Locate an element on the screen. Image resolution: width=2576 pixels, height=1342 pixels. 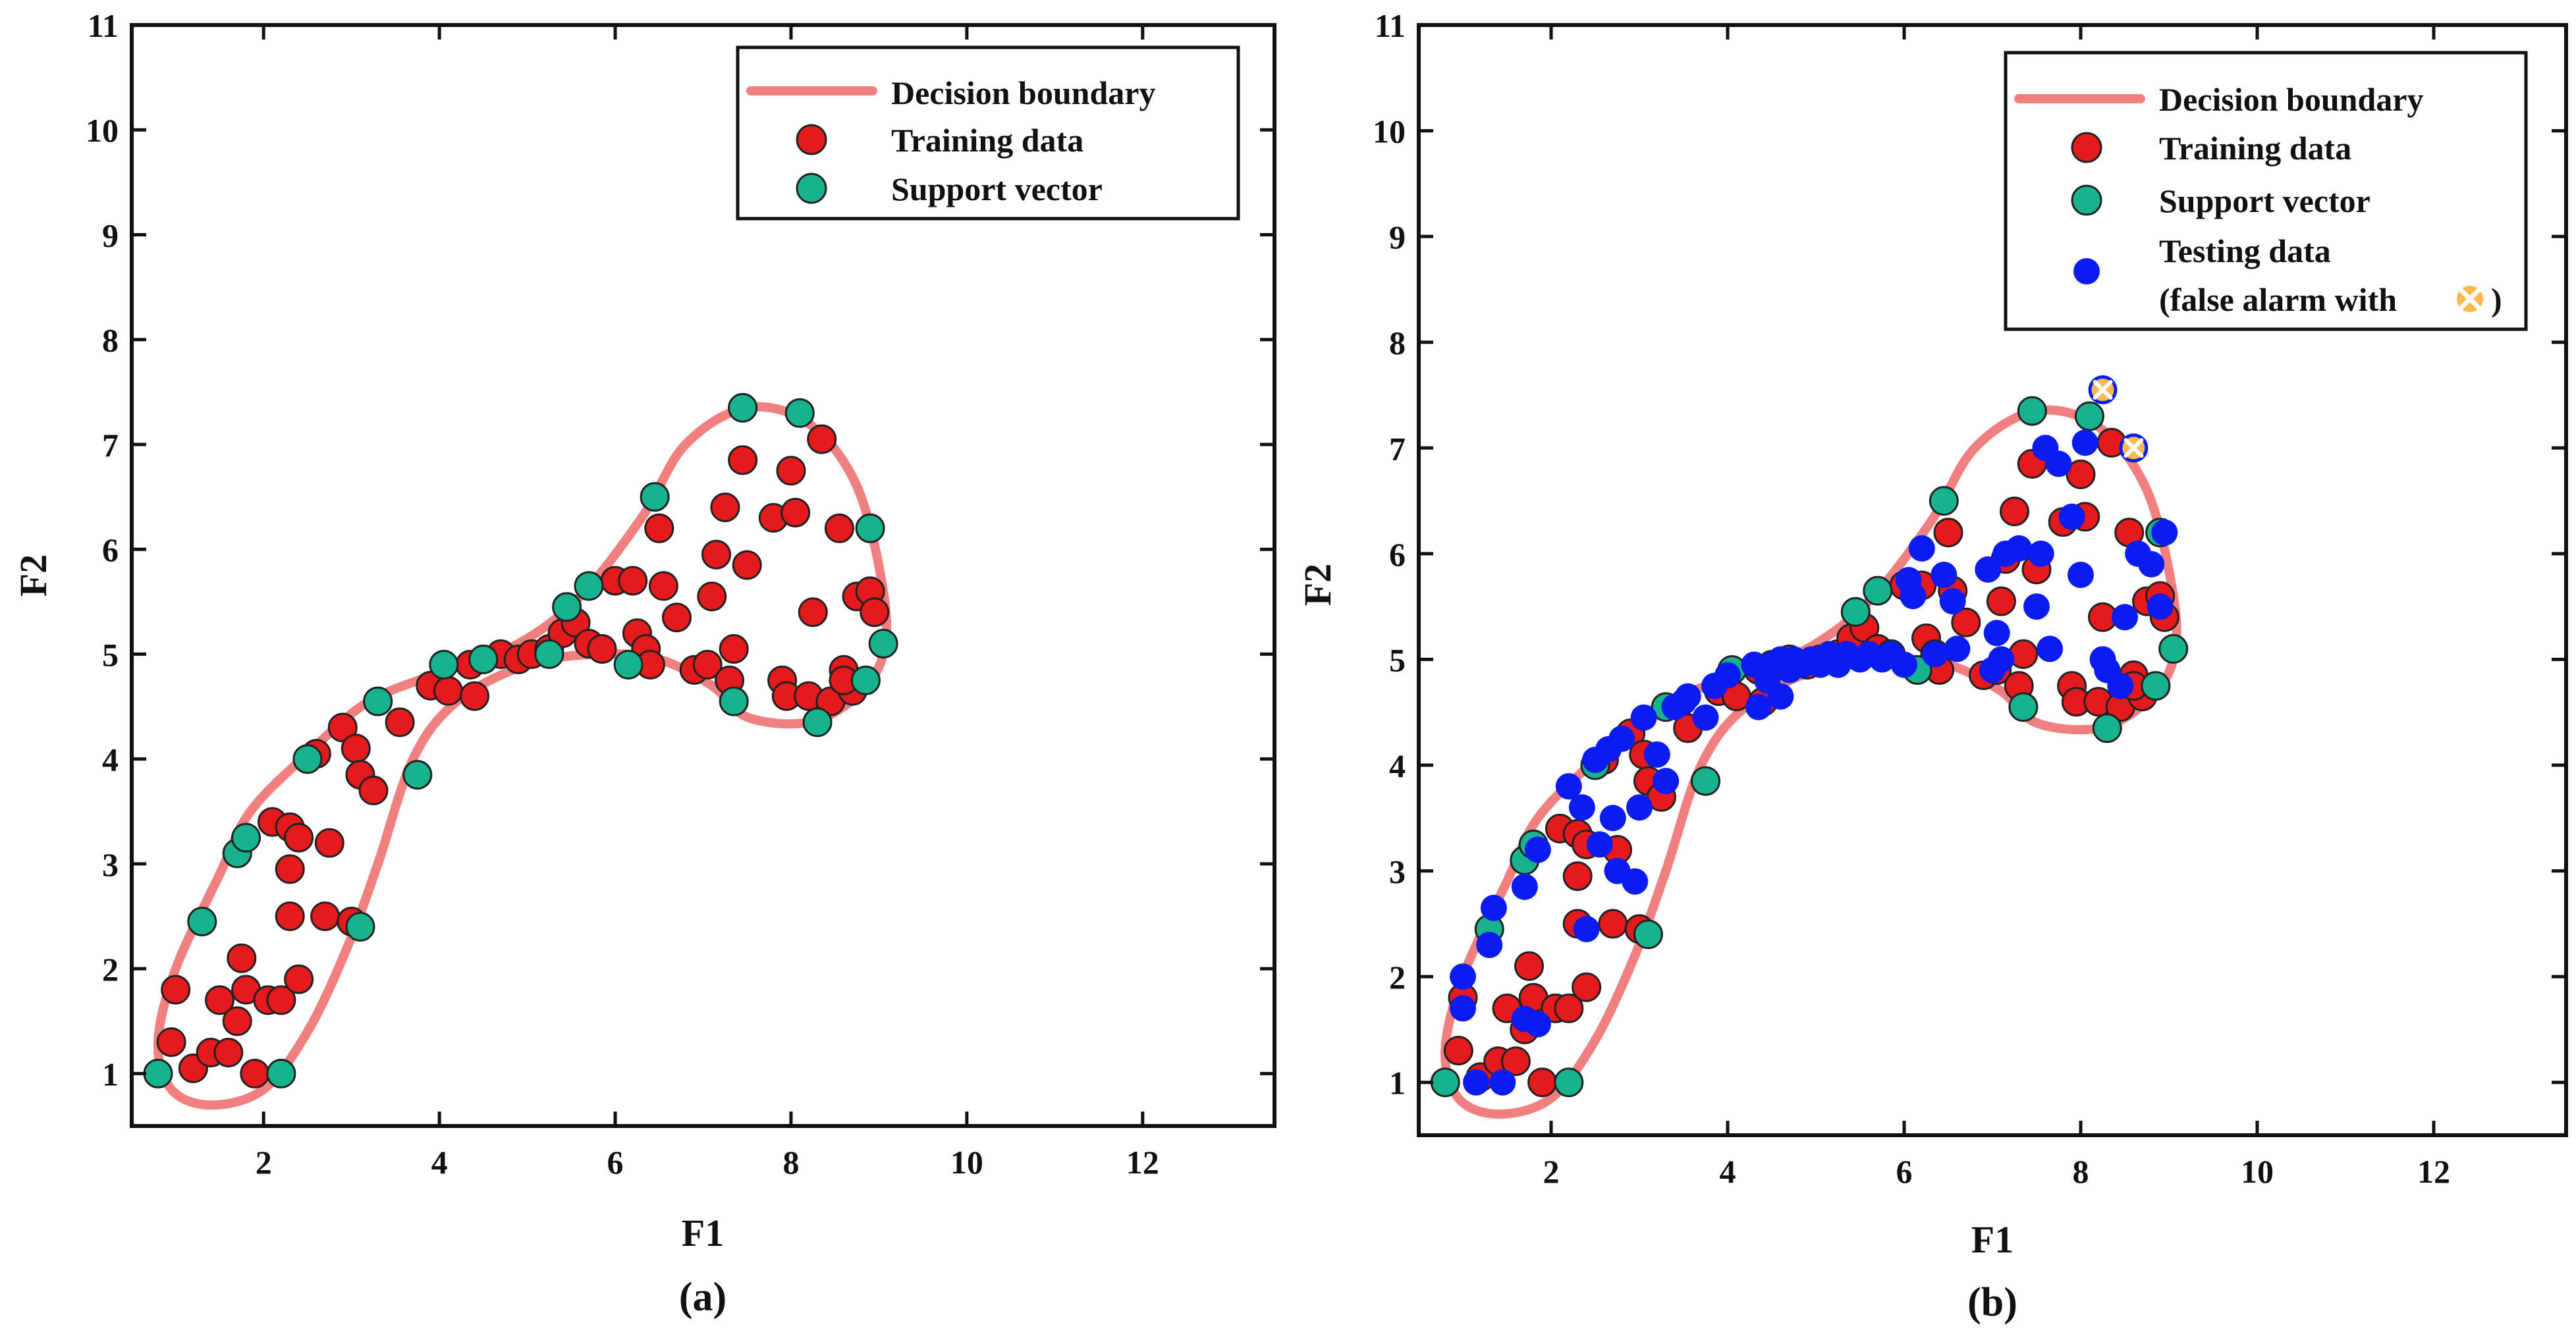
y-tick-label: 6 is located at coordinates (1397, 554).